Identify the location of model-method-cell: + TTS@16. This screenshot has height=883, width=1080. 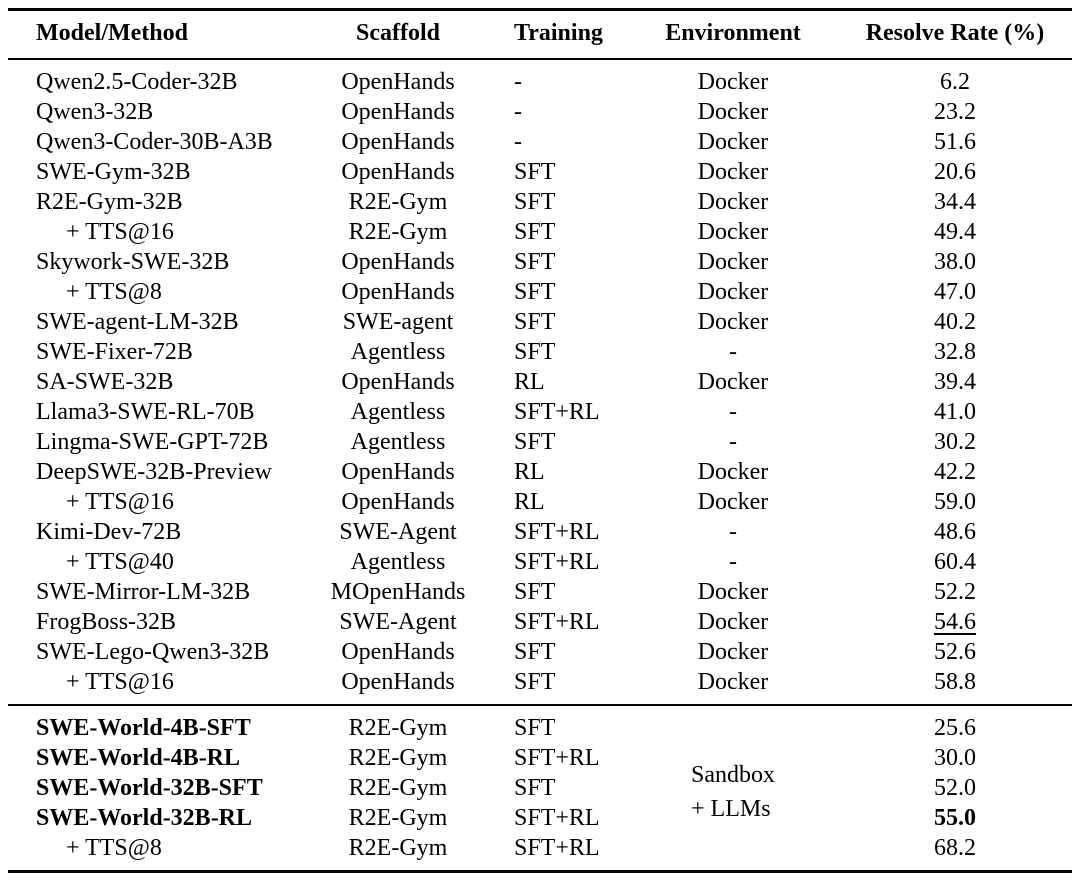
(120, 682).